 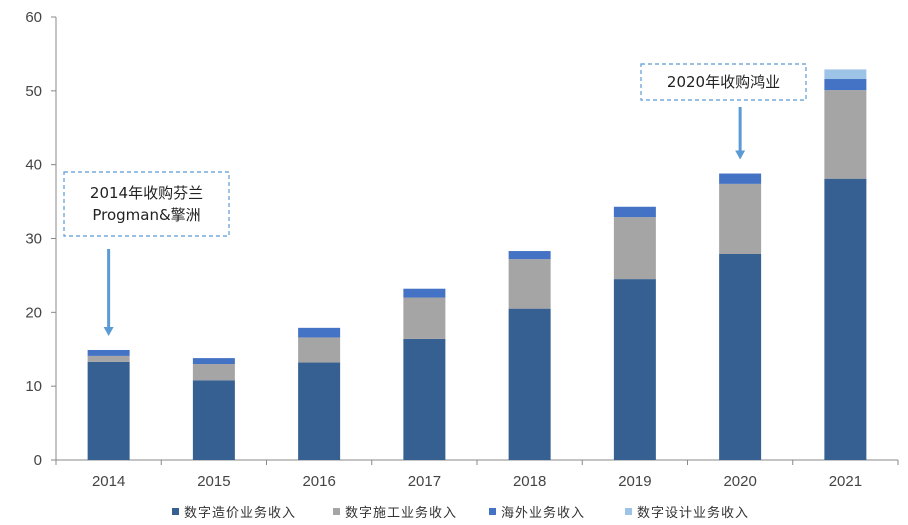 I want to click on y-tick-label: 20, so click(x=33, y=312).